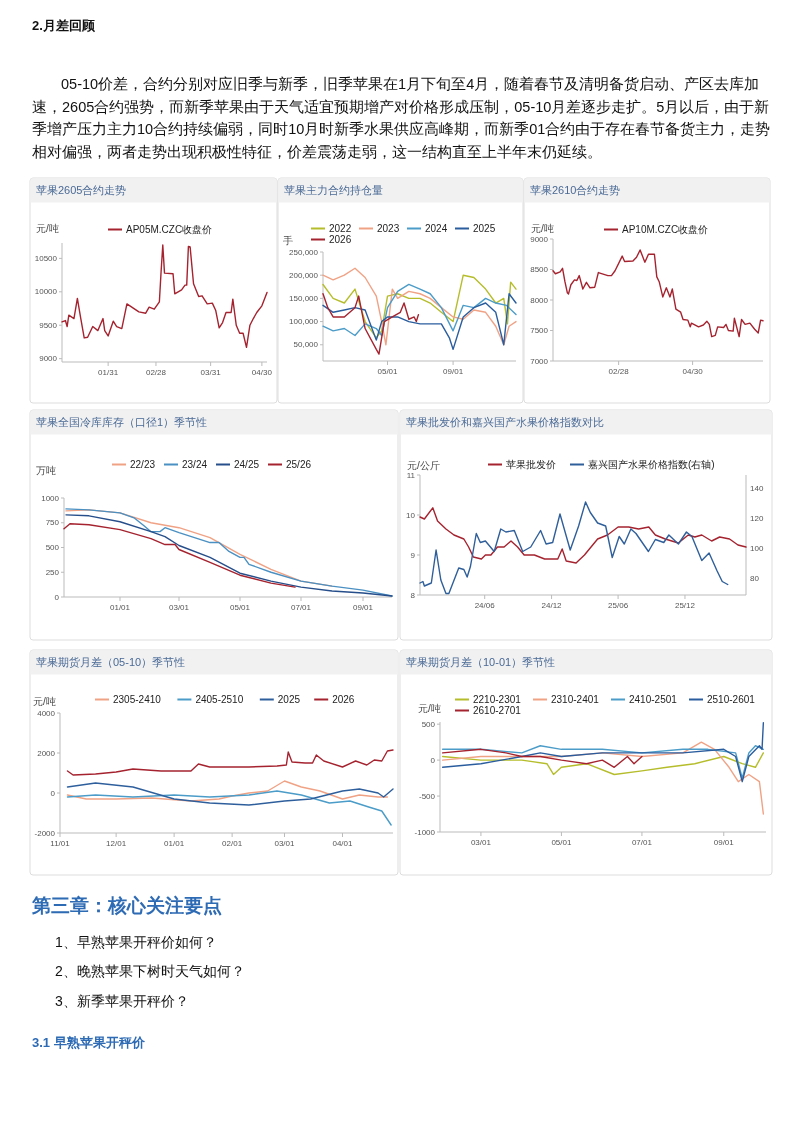 This screenshot has width=800, height=1121. What do you see at coordinates (304, 252) in the screenshot?
I see `y-tick-label: 250,000` at bounding box center [304, 252].